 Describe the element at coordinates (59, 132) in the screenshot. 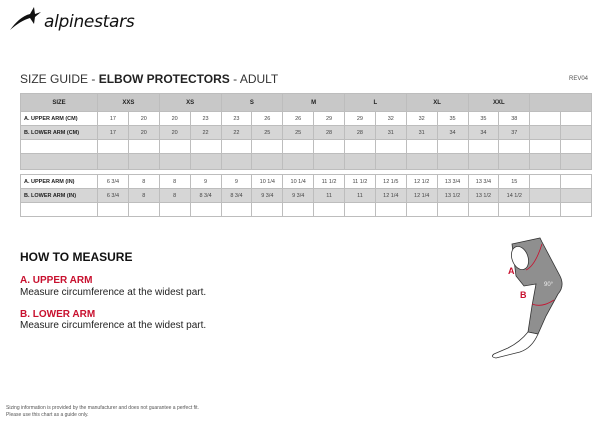

I see `row-label: B. LOWER ARM (CM)` at that location.